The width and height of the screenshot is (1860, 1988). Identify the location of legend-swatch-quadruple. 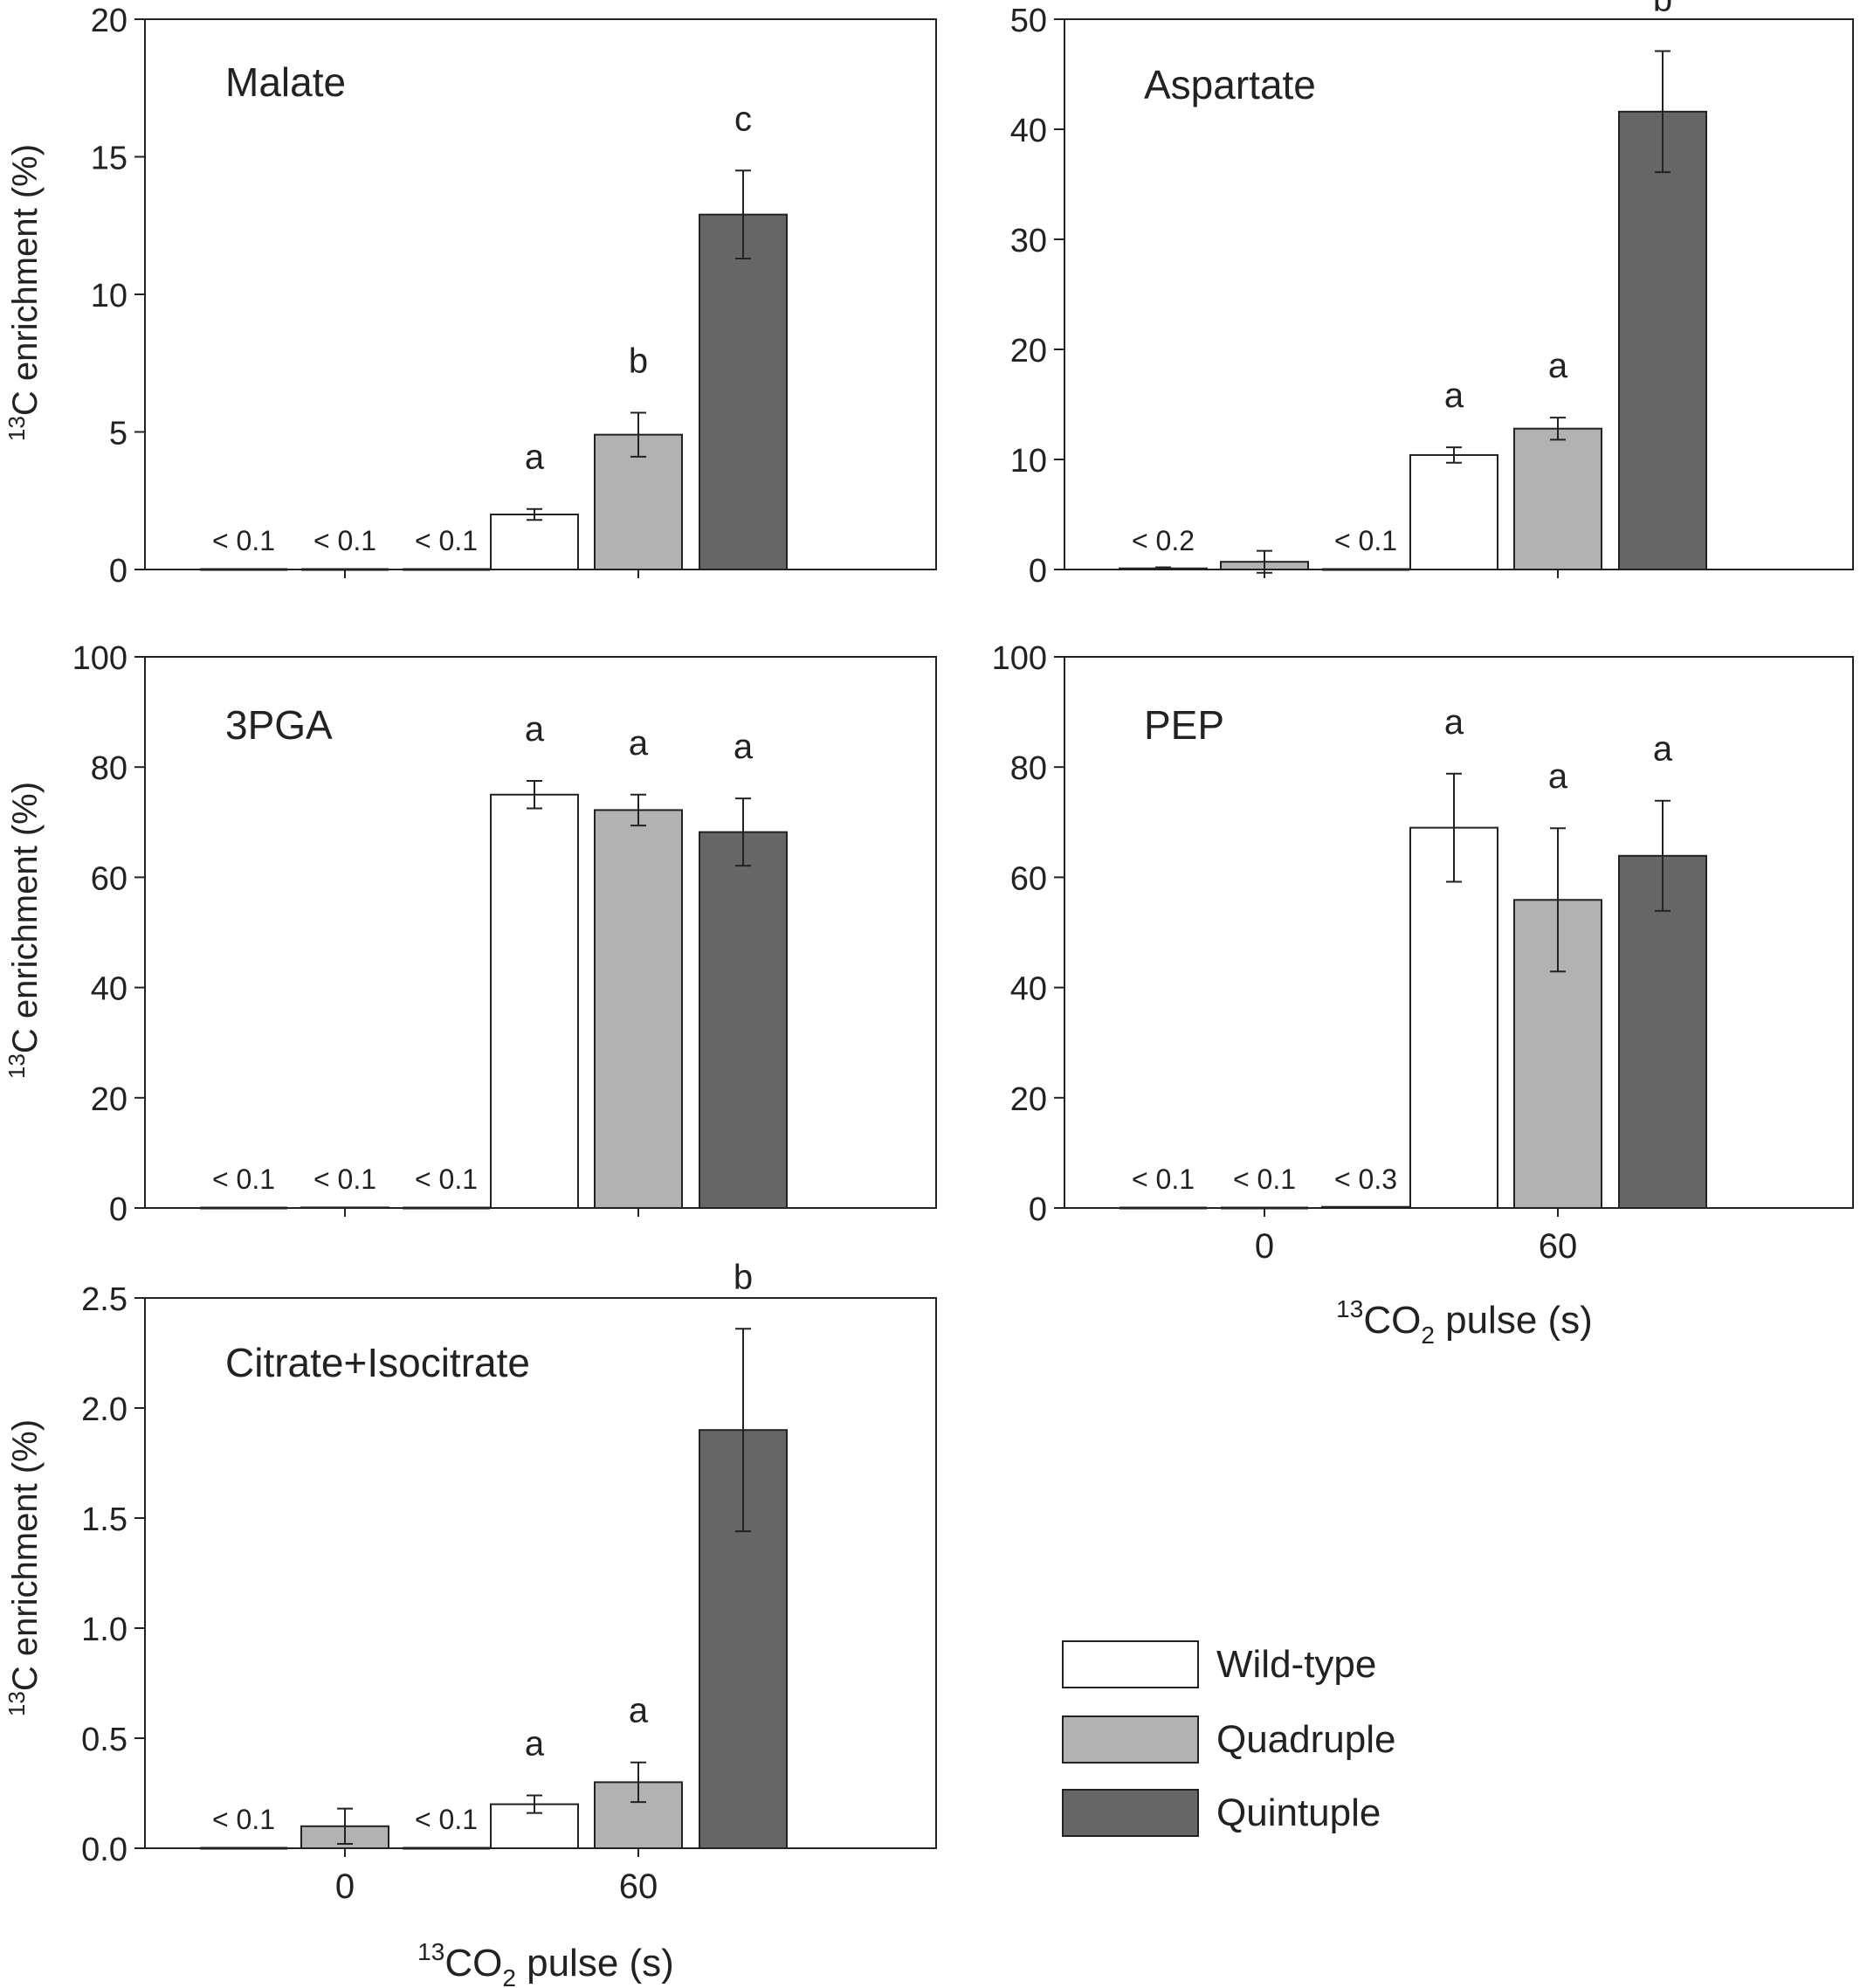
(1130, 1739).